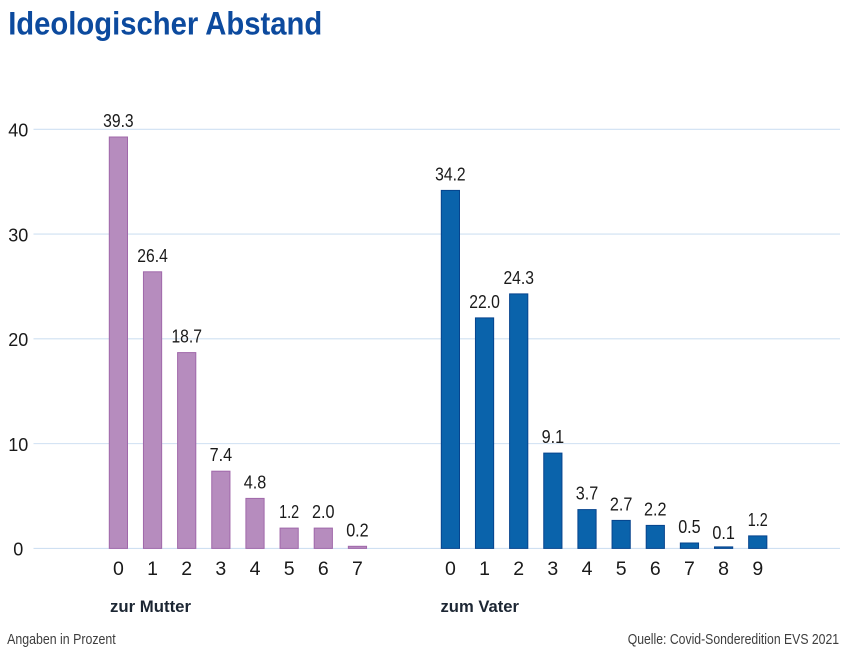 The height and width of the screenshot is (659, 847). What do you see at coordinates (733, 640) in the screenshot?
I see `svg-text:Quelle: Covid-Sonderedition EV: Quelle: Covid-Sonderedition EVS 2021` at bounding box center [733, 640].